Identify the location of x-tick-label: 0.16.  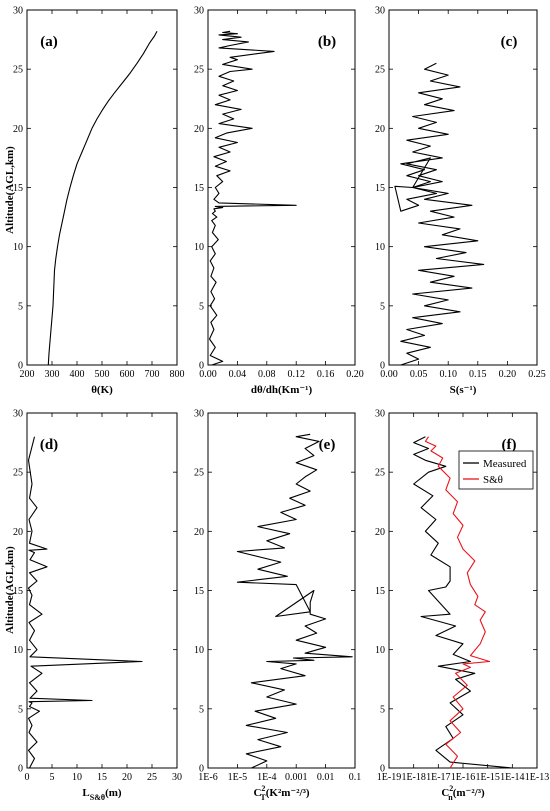
(326, 374).